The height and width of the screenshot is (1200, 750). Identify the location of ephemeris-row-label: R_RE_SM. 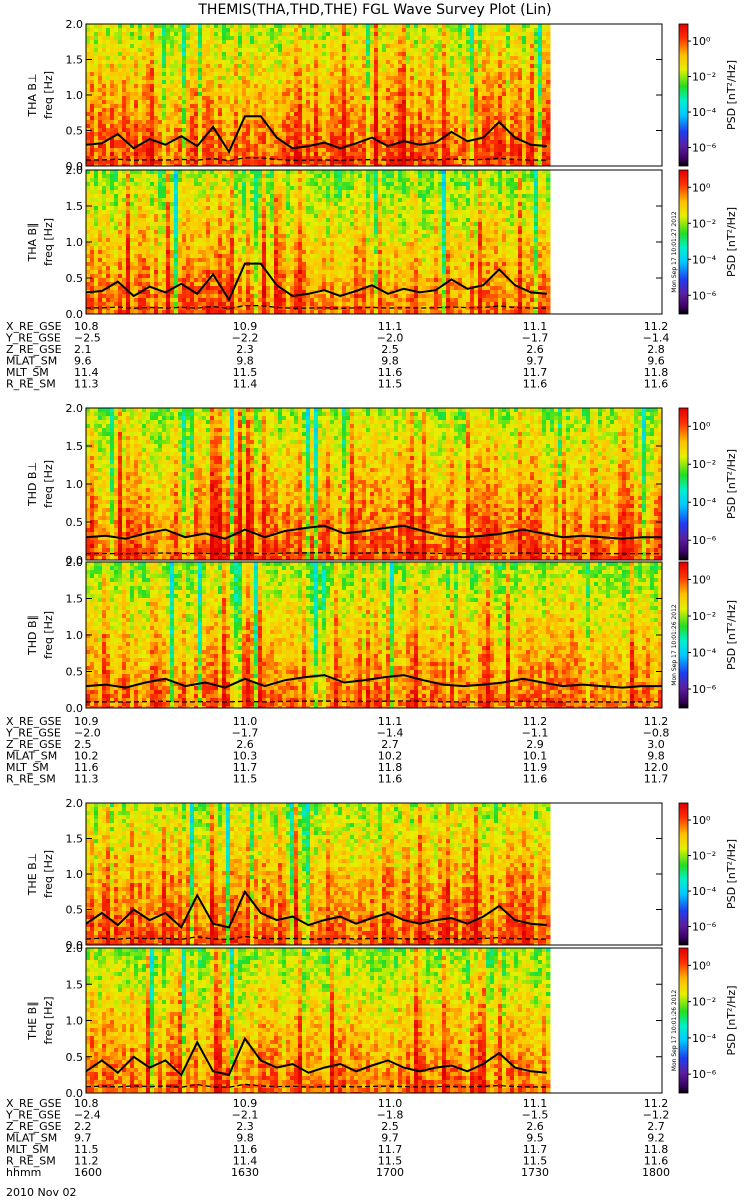
(31, 1161).